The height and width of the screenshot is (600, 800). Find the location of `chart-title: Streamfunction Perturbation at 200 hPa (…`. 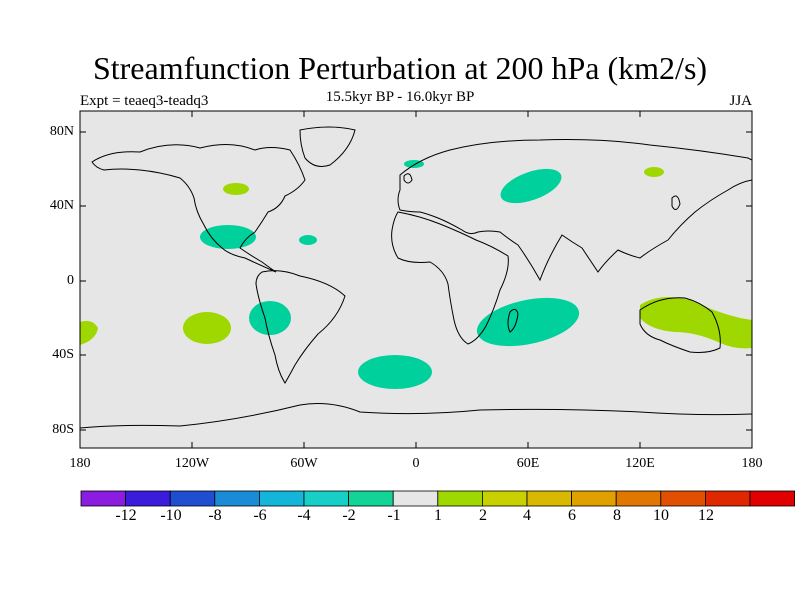

chart-title: Streamfunction Perturbation at 200 hPa (… is located at coordinates (400, 68).